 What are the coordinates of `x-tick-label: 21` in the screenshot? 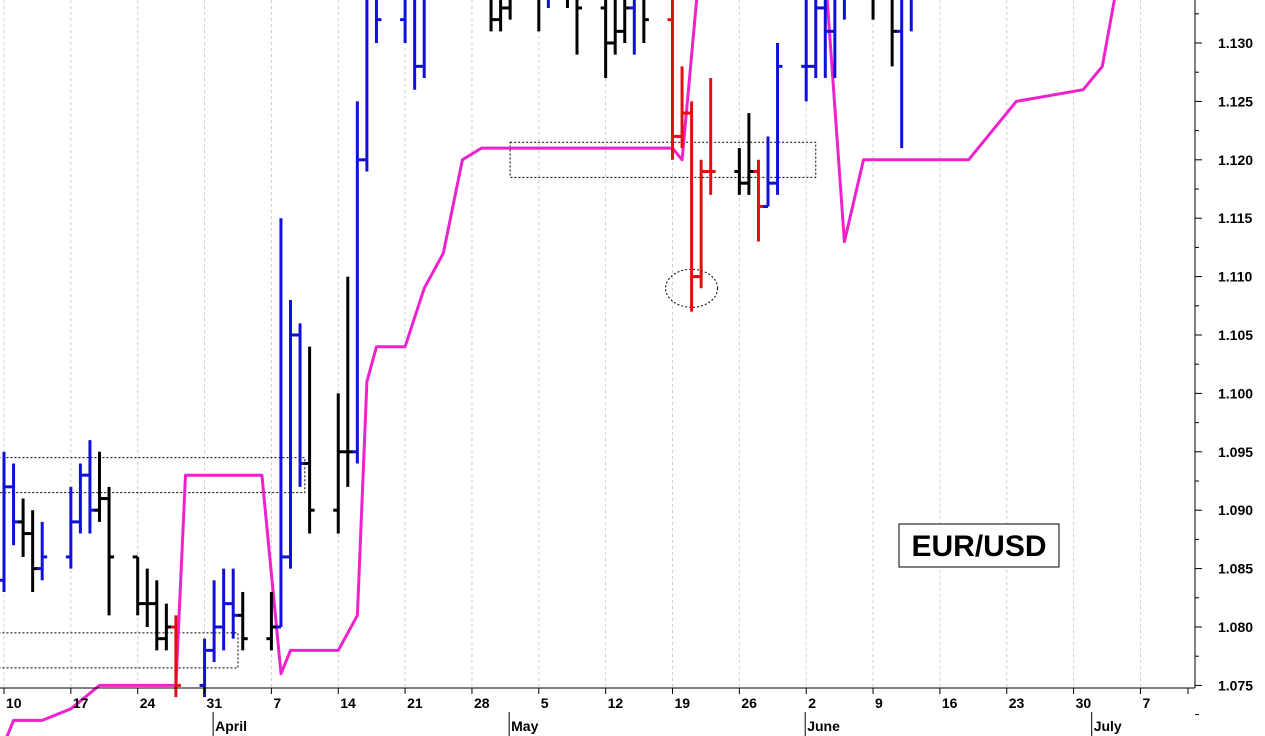 It's located at (415, 703).